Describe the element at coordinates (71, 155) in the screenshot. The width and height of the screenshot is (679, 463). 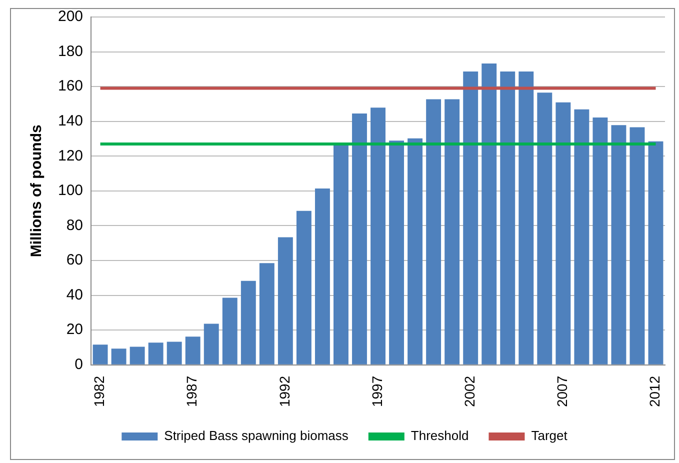
I see `y-tick-label: 120` at that location.